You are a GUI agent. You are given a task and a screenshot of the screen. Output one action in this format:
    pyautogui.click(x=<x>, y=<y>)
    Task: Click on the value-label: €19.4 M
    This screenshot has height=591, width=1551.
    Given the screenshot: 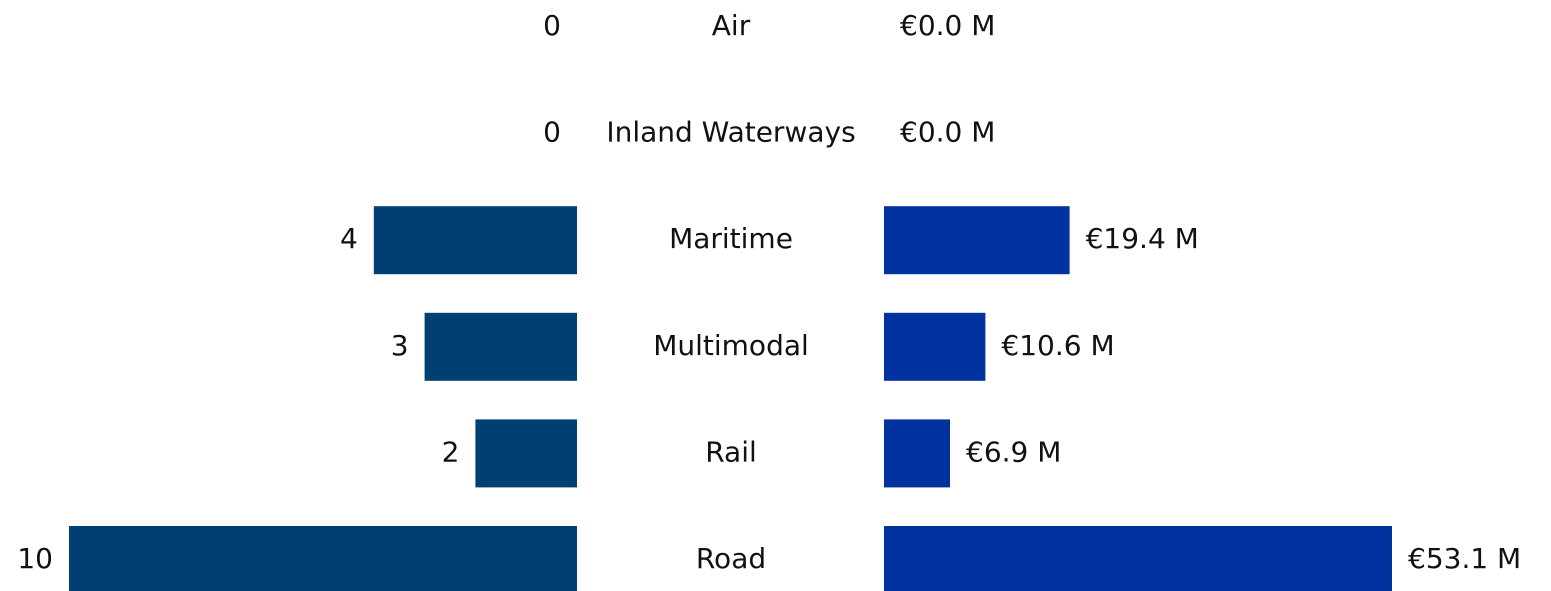 What is the action you would take?
    pyautogui.click(x=1142, y=238)
    